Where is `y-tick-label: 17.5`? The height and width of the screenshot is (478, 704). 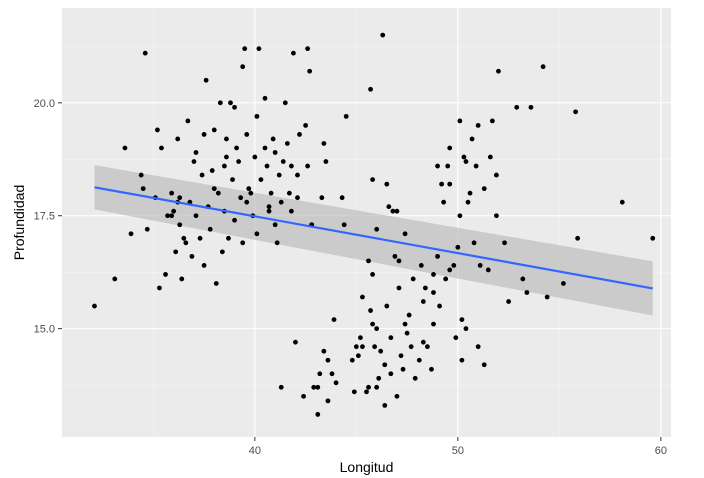 y-tick-label: 17.5 is located at coordinates (44, 217).